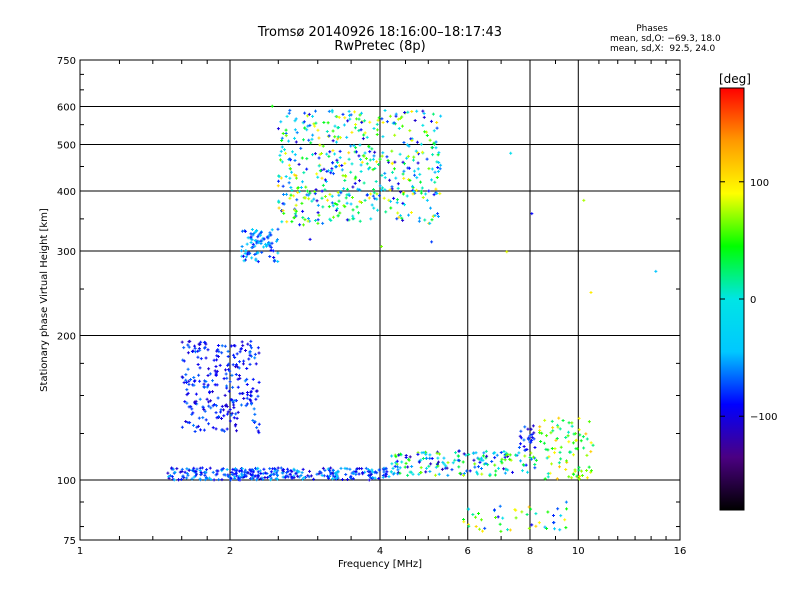 The image size is (800, 600). What do you see at coordinates (759, 183) in the screenshot?
I see `colorbar-tick-label: 100` at bounding box center [759, 183].